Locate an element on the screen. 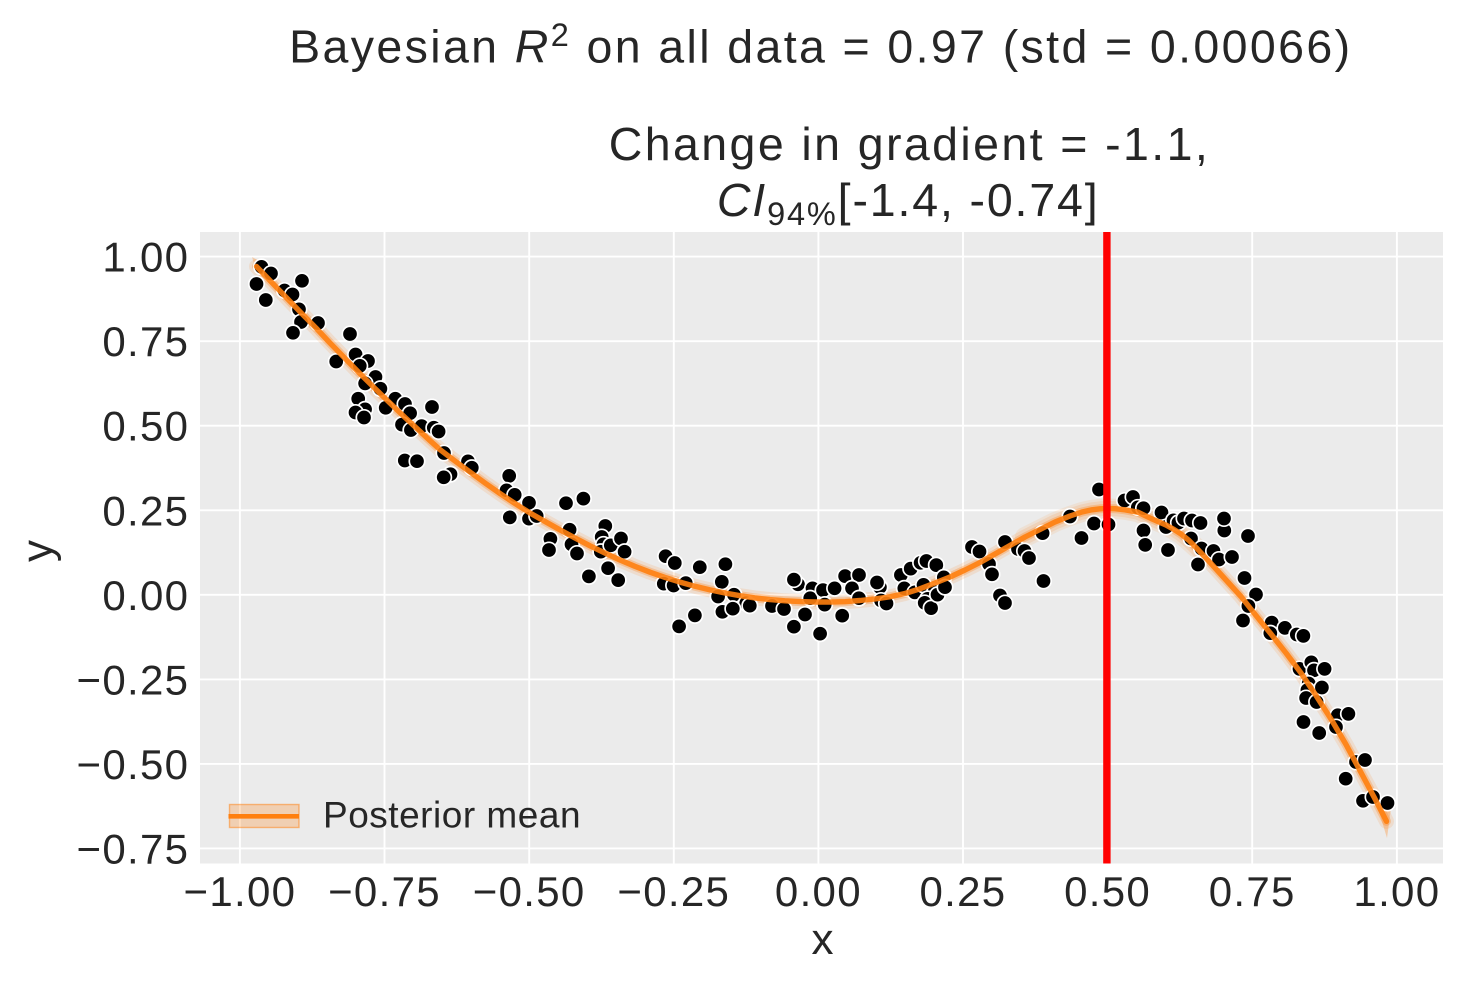  svg-text: CI94%[-1.4, -0.74] is located at coordinates (908, 203).